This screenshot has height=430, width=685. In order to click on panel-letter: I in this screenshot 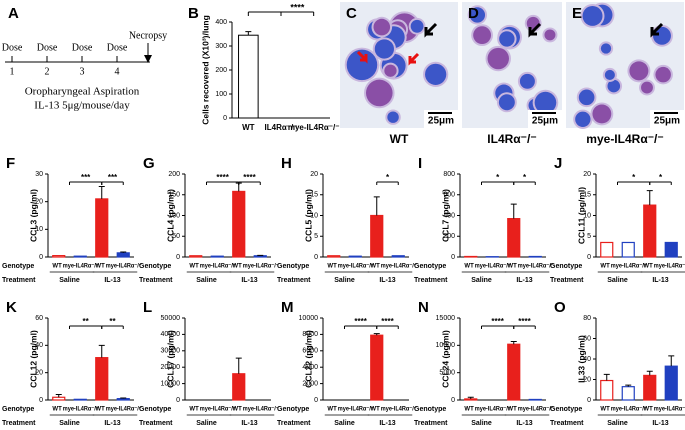, I will do `click(420, 163)`.